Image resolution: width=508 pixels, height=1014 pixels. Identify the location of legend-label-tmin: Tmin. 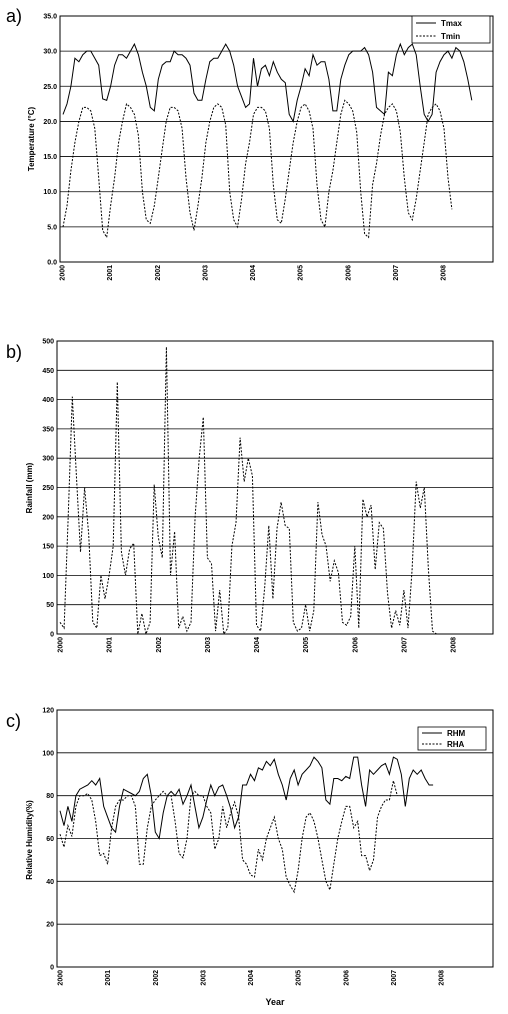
(450, 36).